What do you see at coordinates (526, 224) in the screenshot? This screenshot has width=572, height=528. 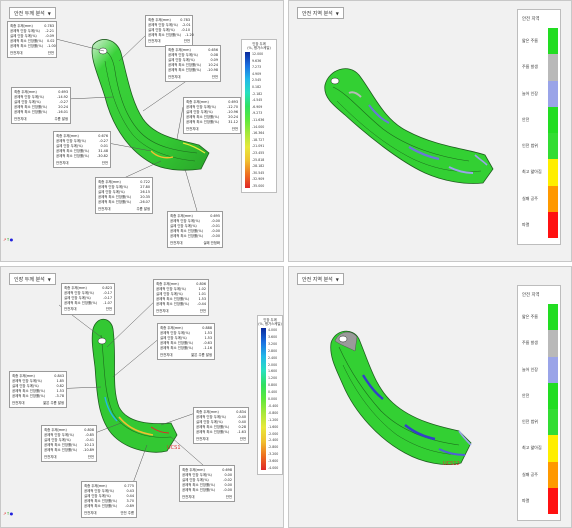 I see `legend-category-label: 파열` at bounding box center [526, 224].